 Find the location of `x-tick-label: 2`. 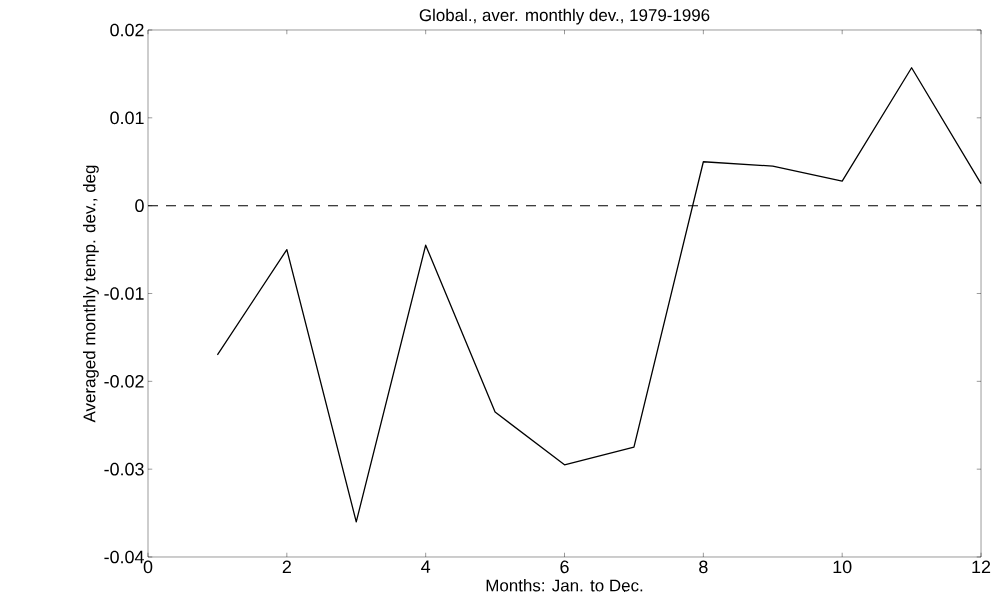

x-tick-label: 2 is located at coordinates (286, 567).